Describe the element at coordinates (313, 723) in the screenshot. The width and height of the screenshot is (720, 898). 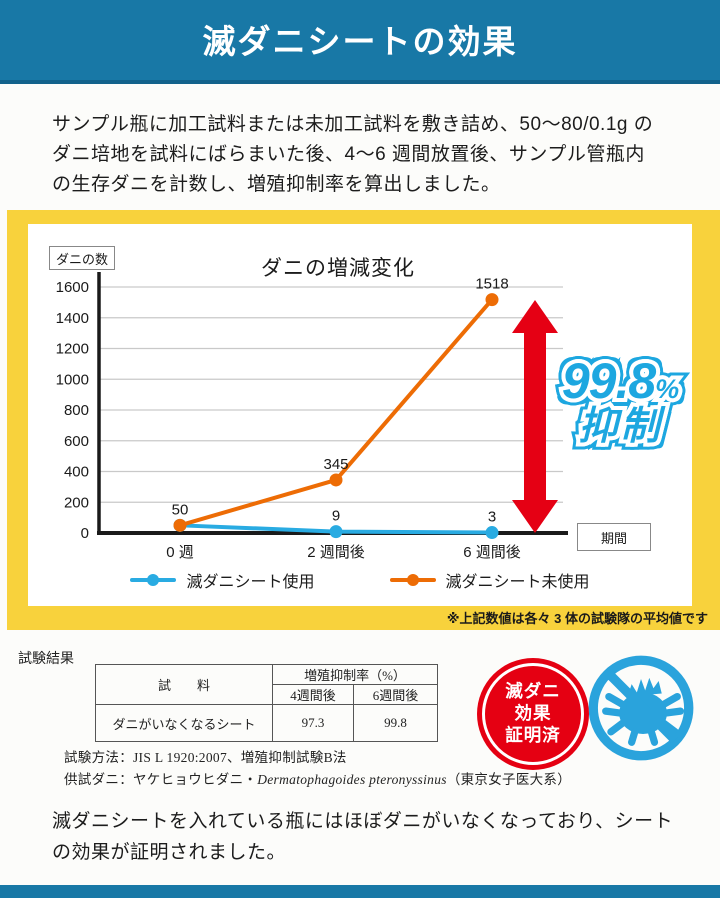
I see `table-cell-week4: 97.3` at that location.